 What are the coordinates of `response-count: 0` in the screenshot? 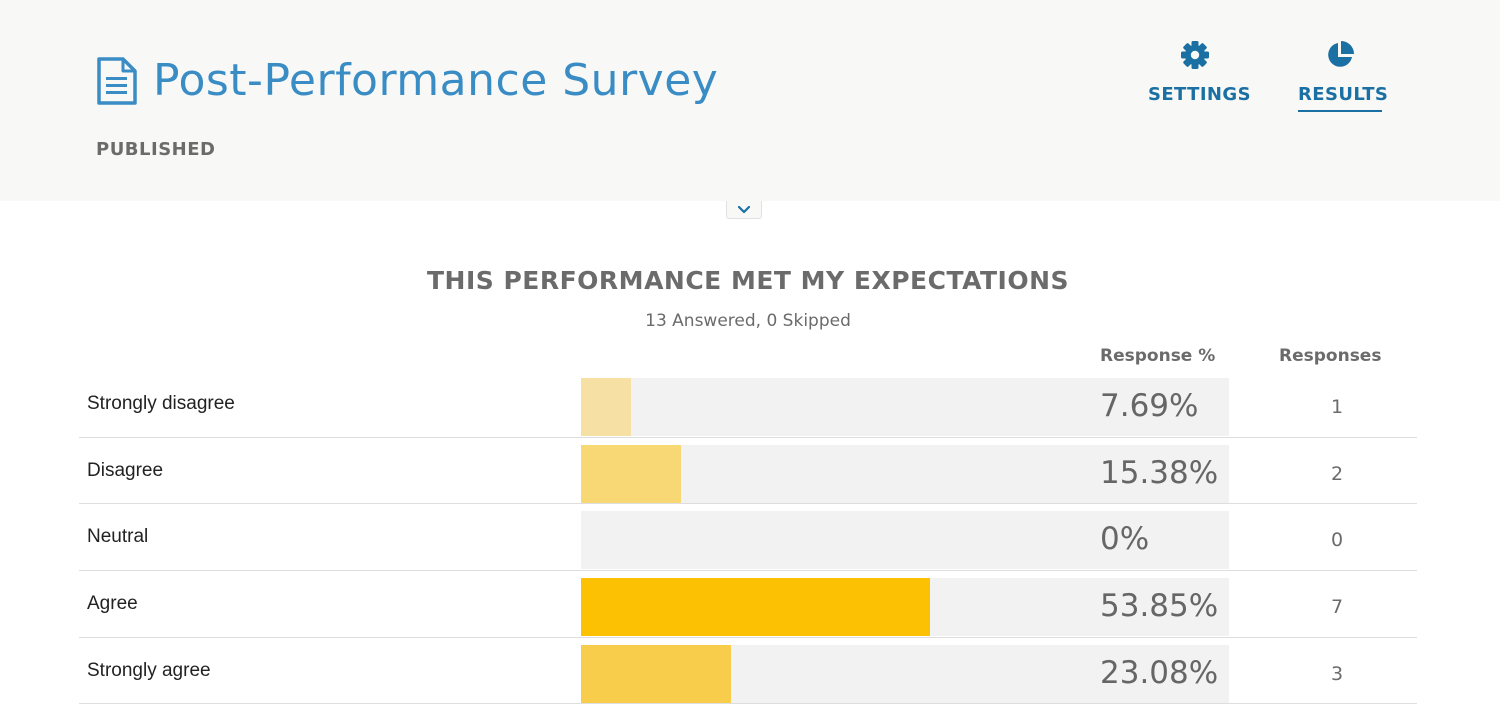 It's located at (1337, 540).